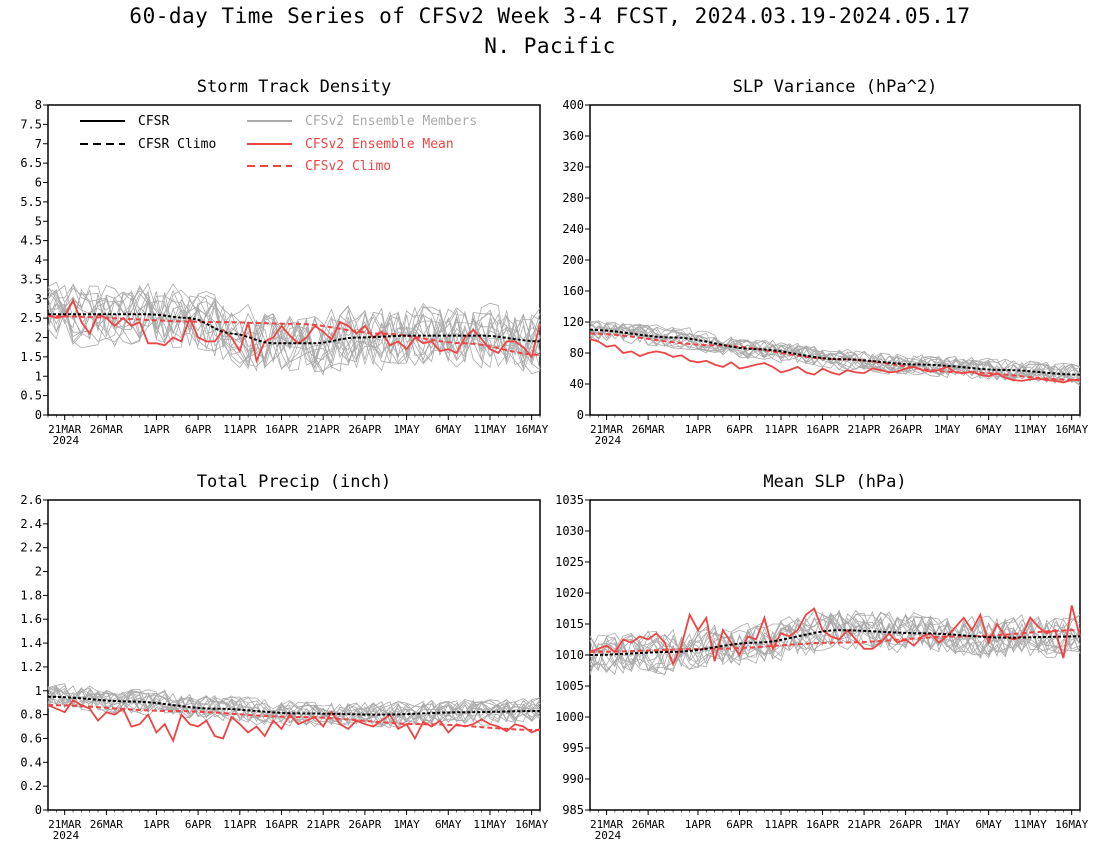 This screenshot has width=1100, height=850. I want to click on y-tick-label: 2.4, so click(31, 524).